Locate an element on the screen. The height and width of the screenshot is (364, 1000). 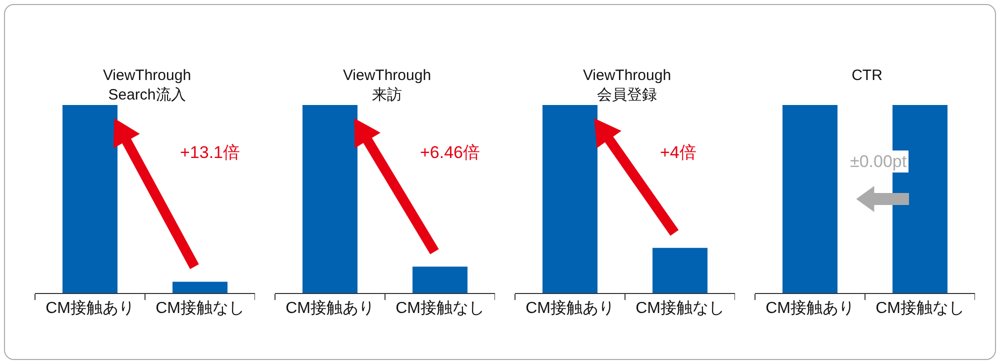
annotation: ±0.00pt is located at coordinates (878, 161).